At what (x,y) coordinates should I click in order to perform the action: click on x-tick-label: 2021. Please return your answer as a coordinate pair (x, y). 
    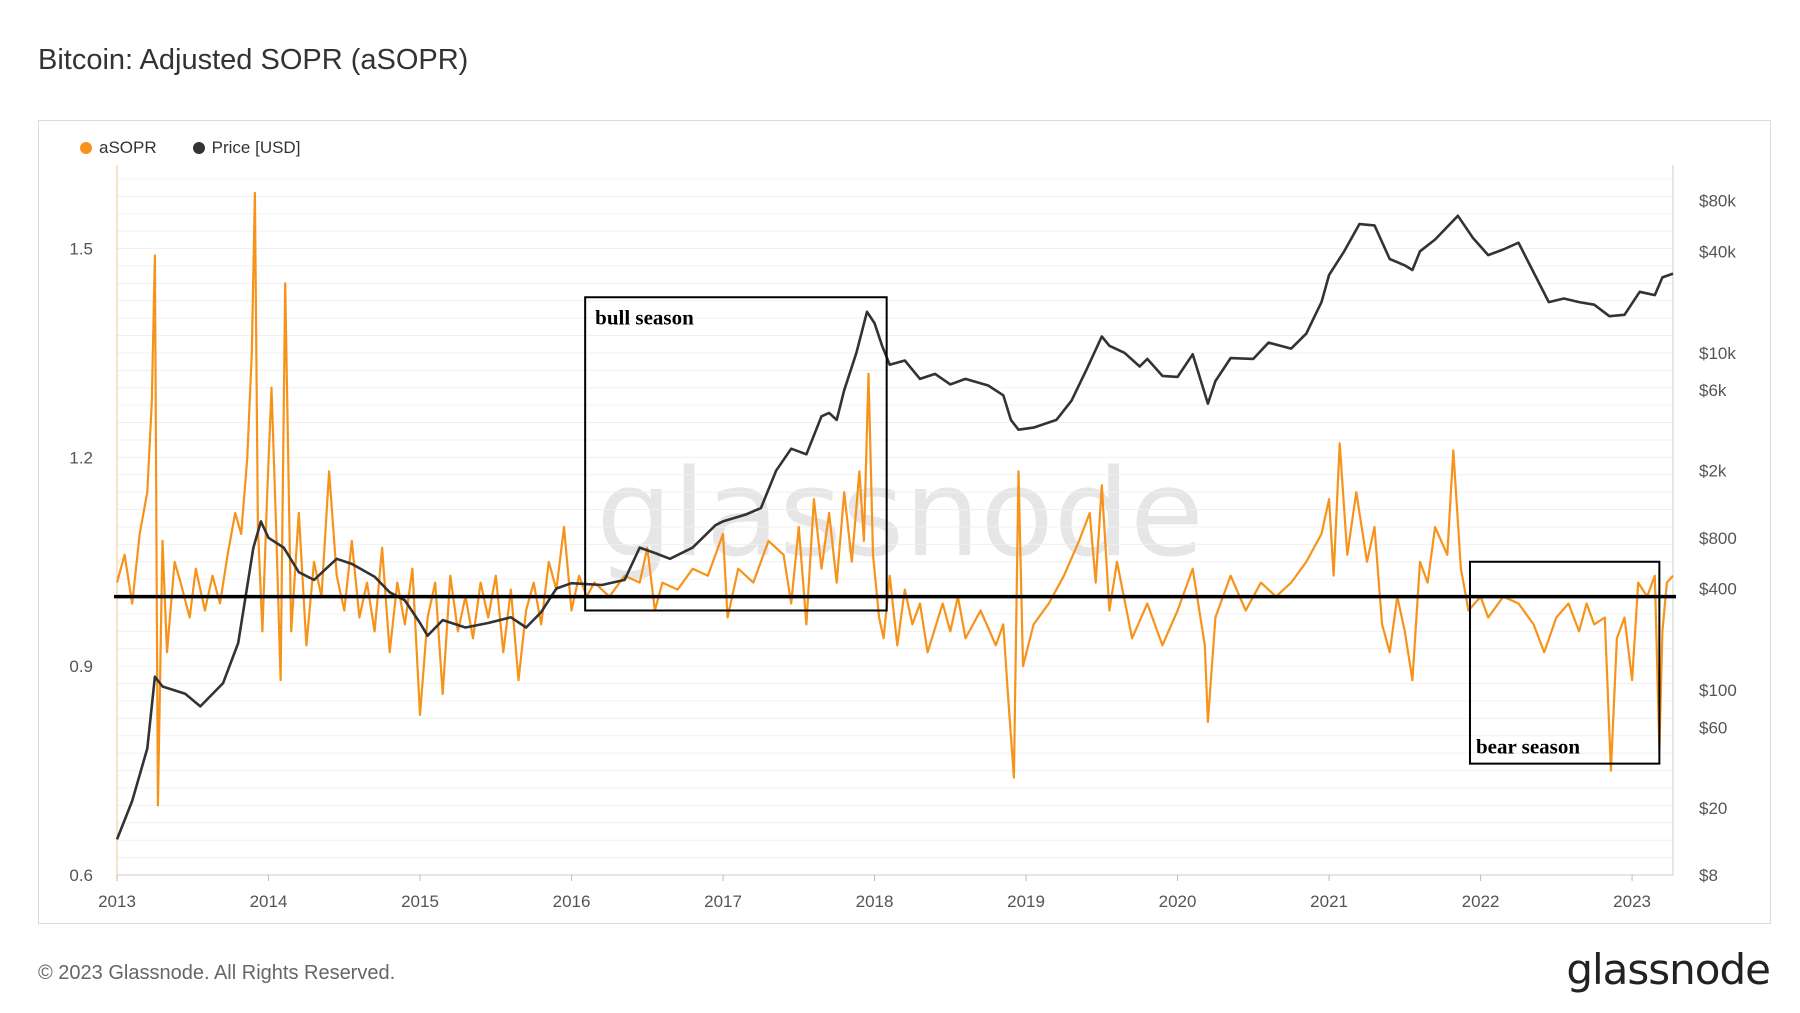
    Looking at the image, I should click on (1329, 901).